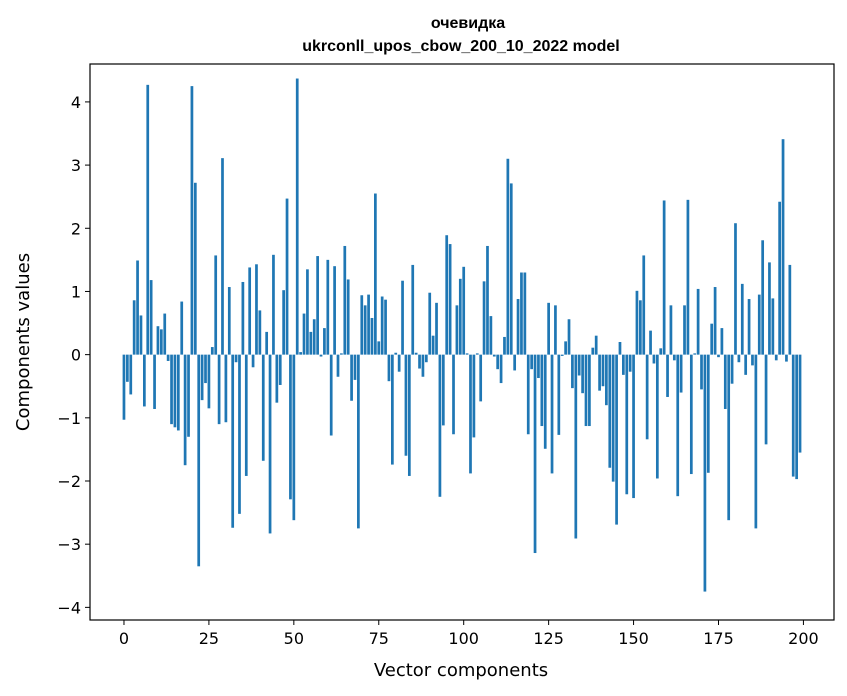 The height and width of the screenshot is (696, 847). What do you see at coordinates (69, 418) in the screenshot?
I see `y-tick-label: −1` at bounding box center [69, 418].